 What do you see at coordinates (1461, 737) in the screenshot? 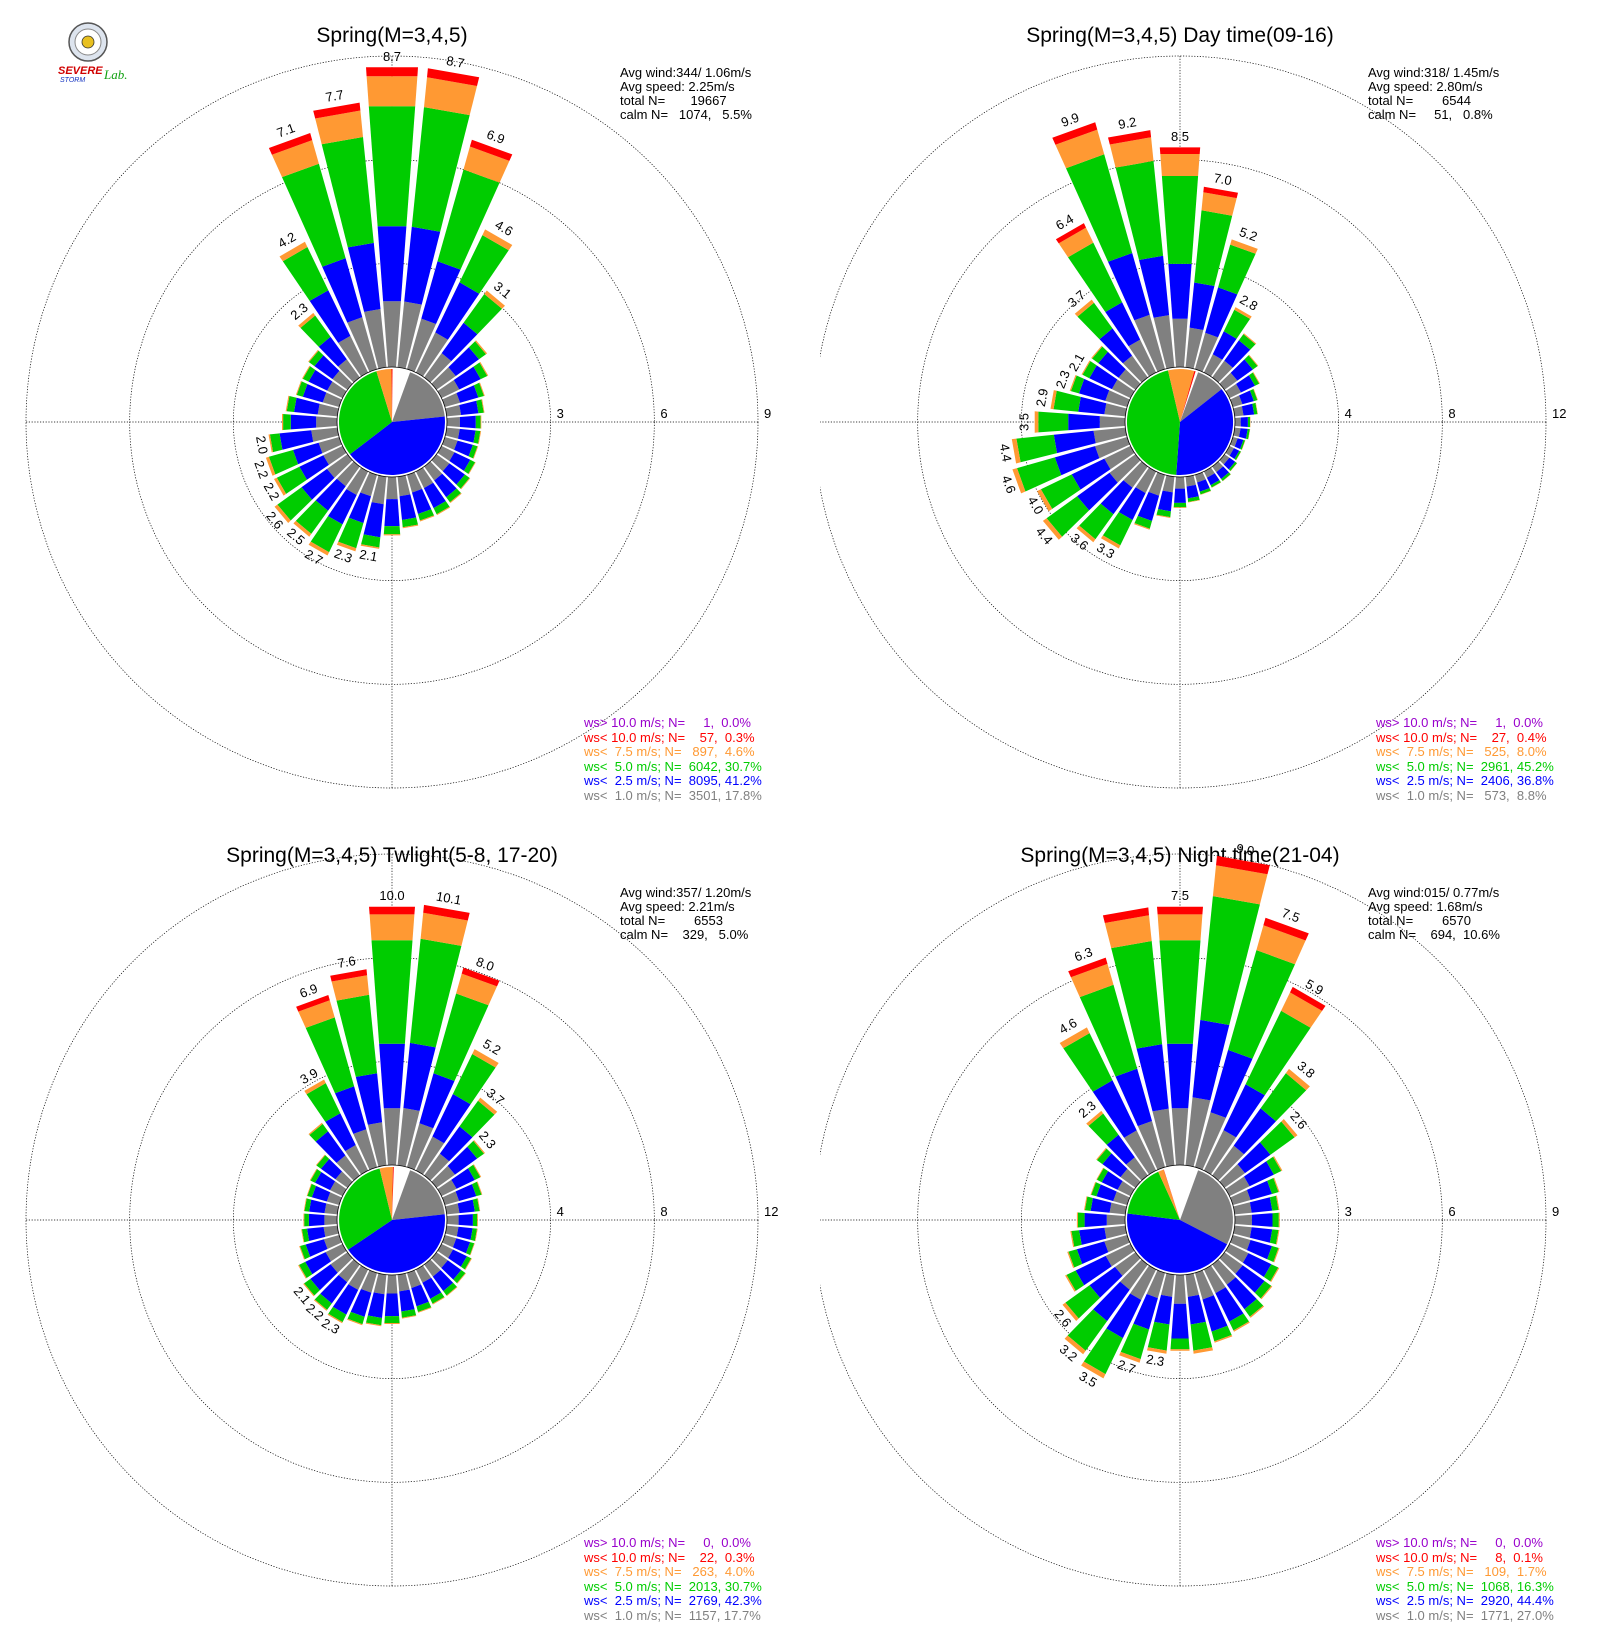
I see `legend-entry: ws< 10.0 m/s; N= 27, 0.4%` at bounding box center [1461, 737].